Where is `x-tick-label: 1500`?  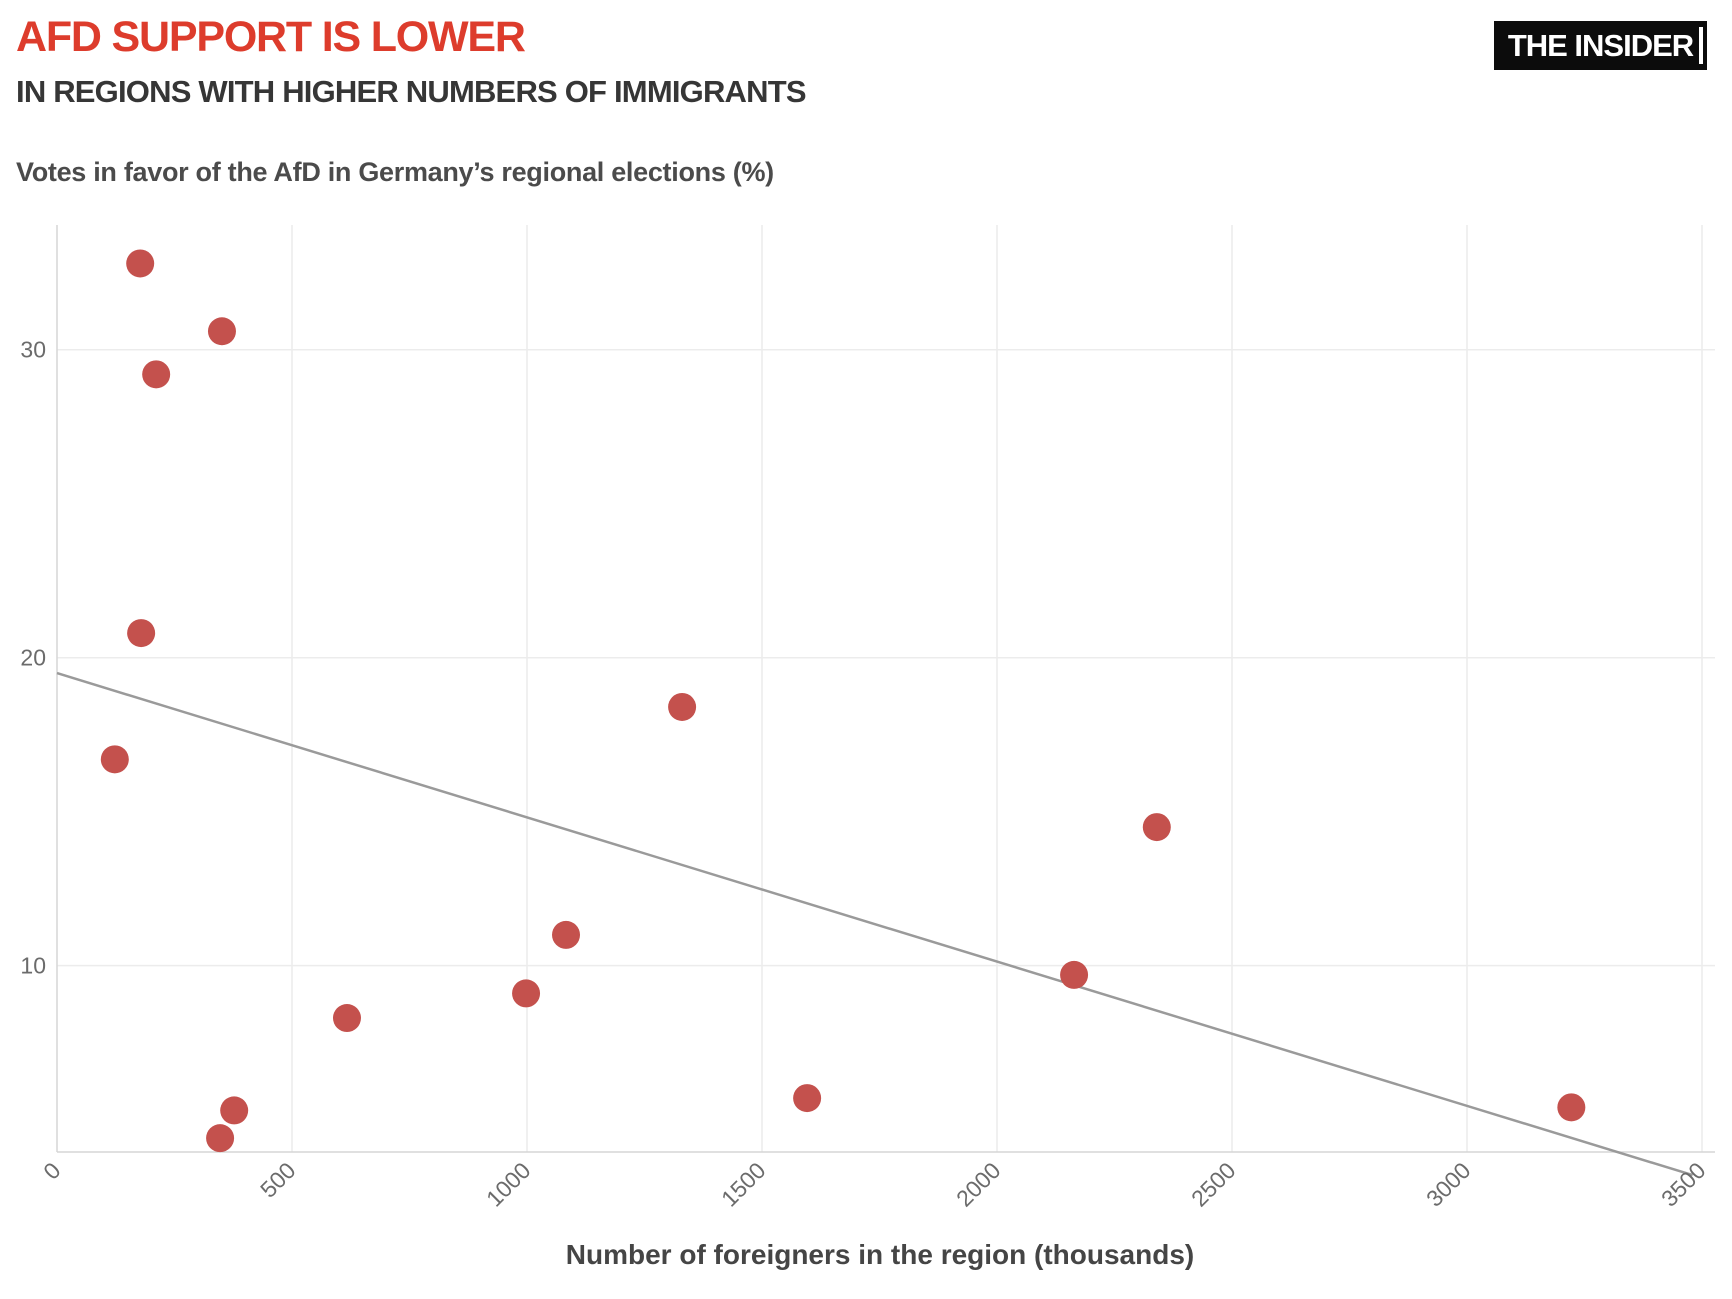
x-tick-label: 1500 is located at coordinates (743, 1184).